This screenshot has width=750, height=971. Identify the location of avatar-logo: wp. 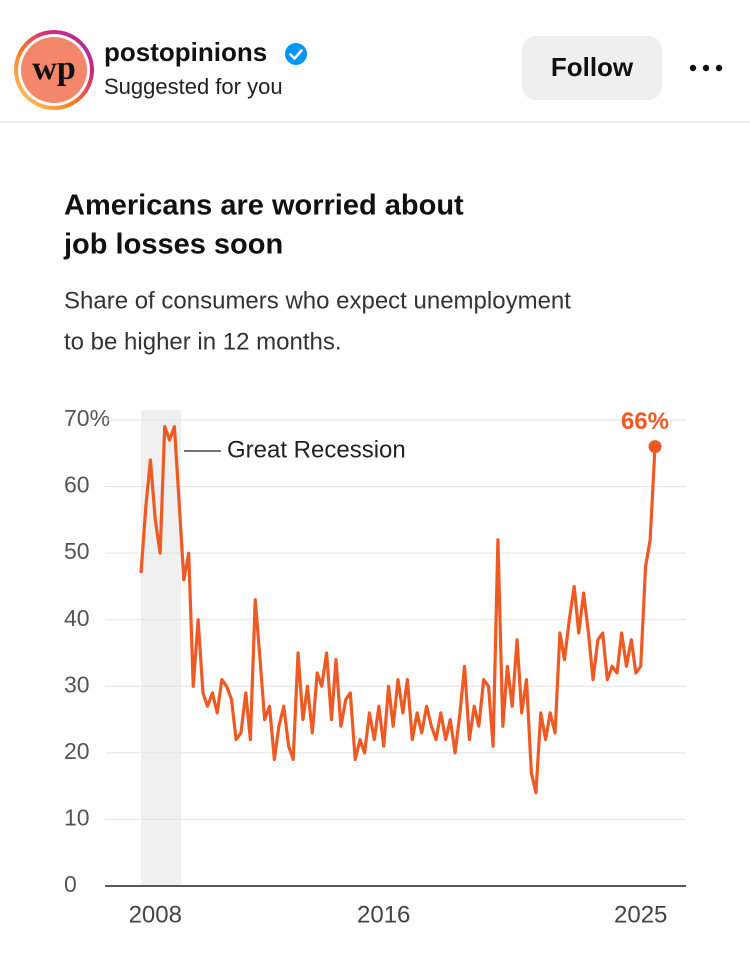
(53, 68).